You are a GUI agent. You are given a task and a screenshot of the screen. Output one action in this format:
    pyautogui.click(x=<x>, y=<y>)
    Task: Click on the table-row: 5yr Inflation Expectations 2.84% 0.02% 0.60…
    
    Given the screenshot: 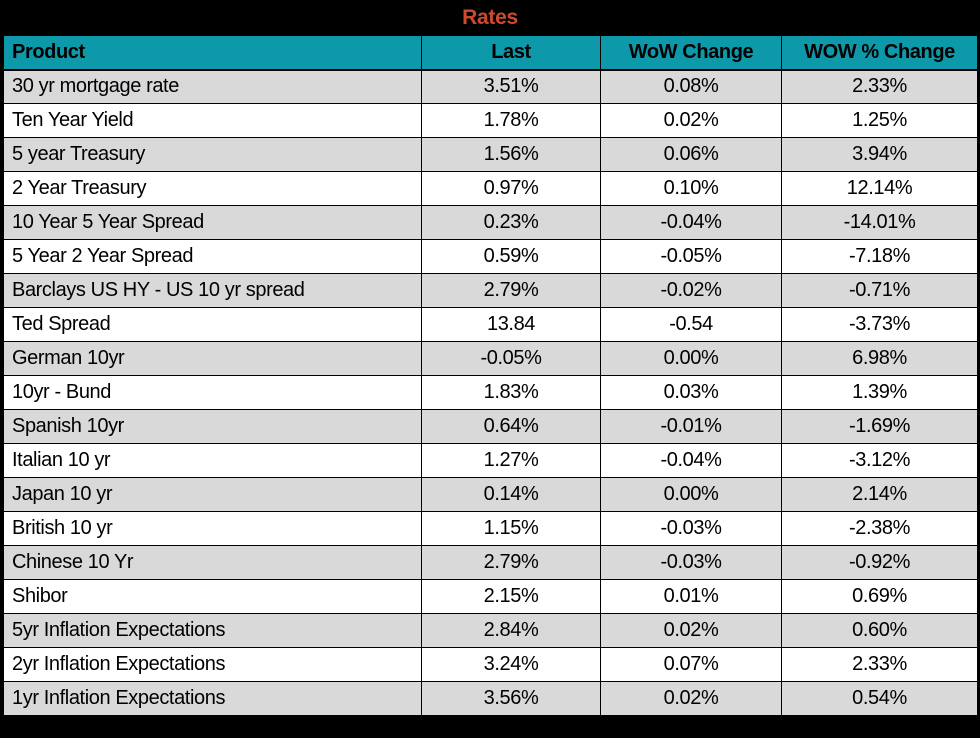 What is the action you would take?
    pyautogui.click(x=490, y=630)
    